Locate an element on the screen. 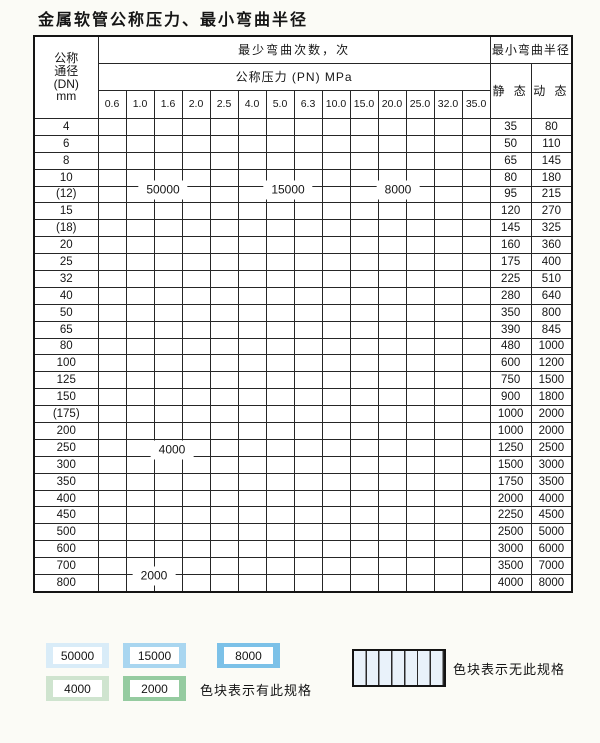 This screenshot has width=600, height=743. pressure-column-header: 20.0 is located at coordinates (392, 104).